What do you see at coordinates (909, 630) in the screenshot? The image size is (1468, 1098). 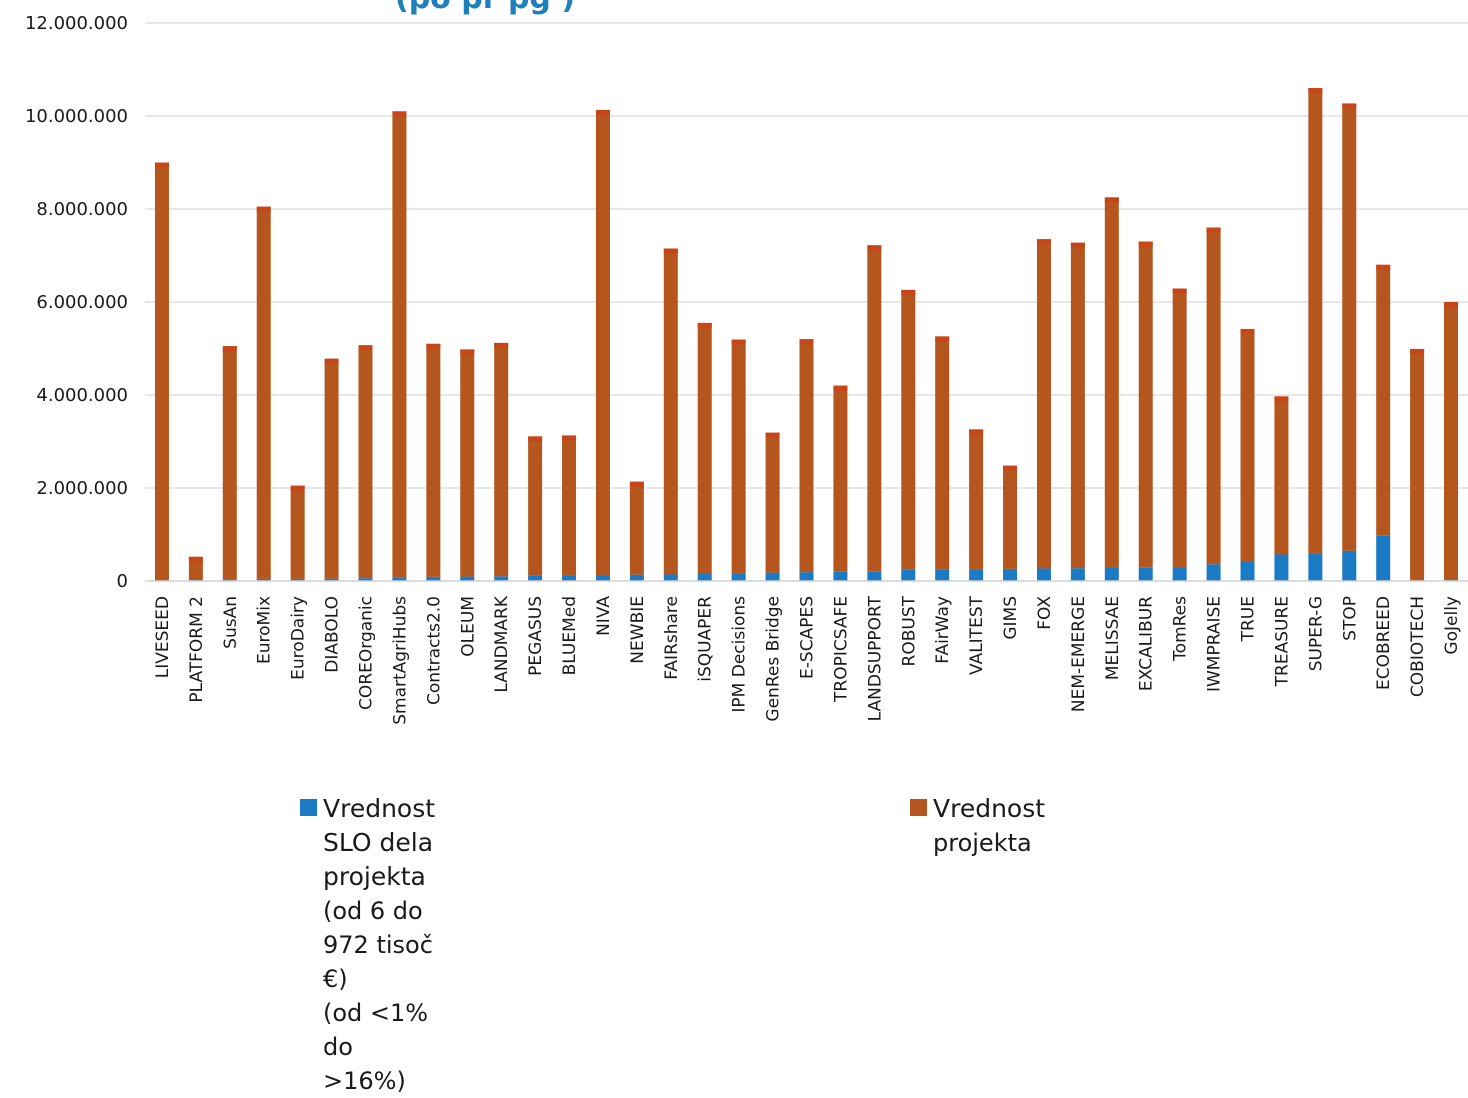 I see `x-tick-label: ROBUST` at bounding box center [909, 630].